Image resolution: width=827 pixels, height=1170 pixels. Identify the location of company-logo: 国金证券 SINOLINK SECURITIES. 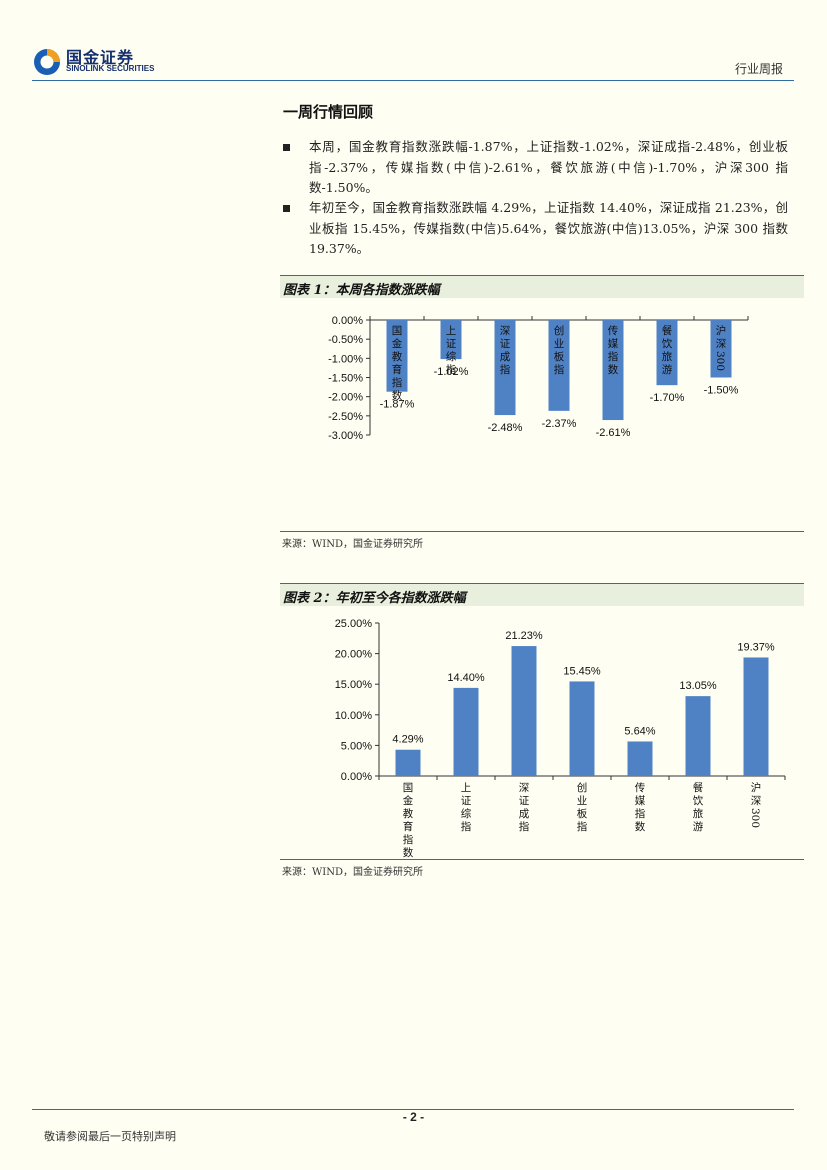
(94, 62).